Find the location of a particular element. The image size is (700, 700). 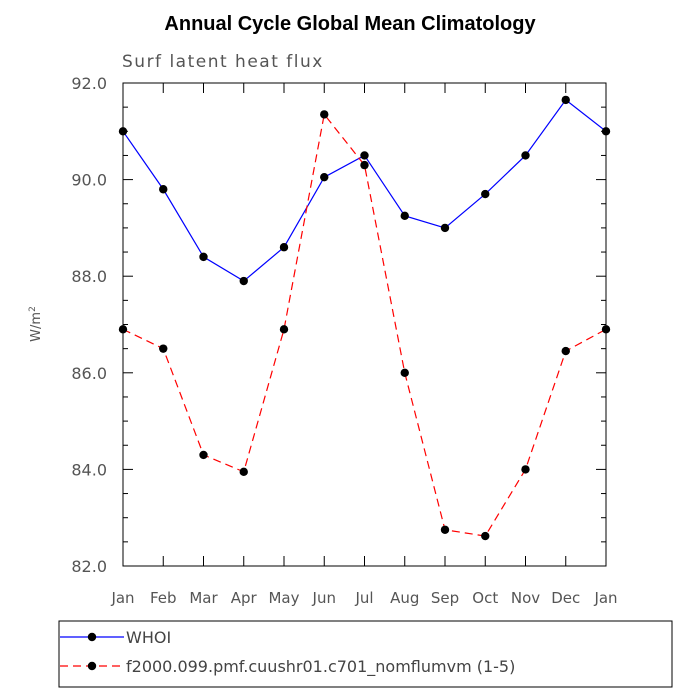

x-tick-label: Nov is located at coordinates (525, 598).